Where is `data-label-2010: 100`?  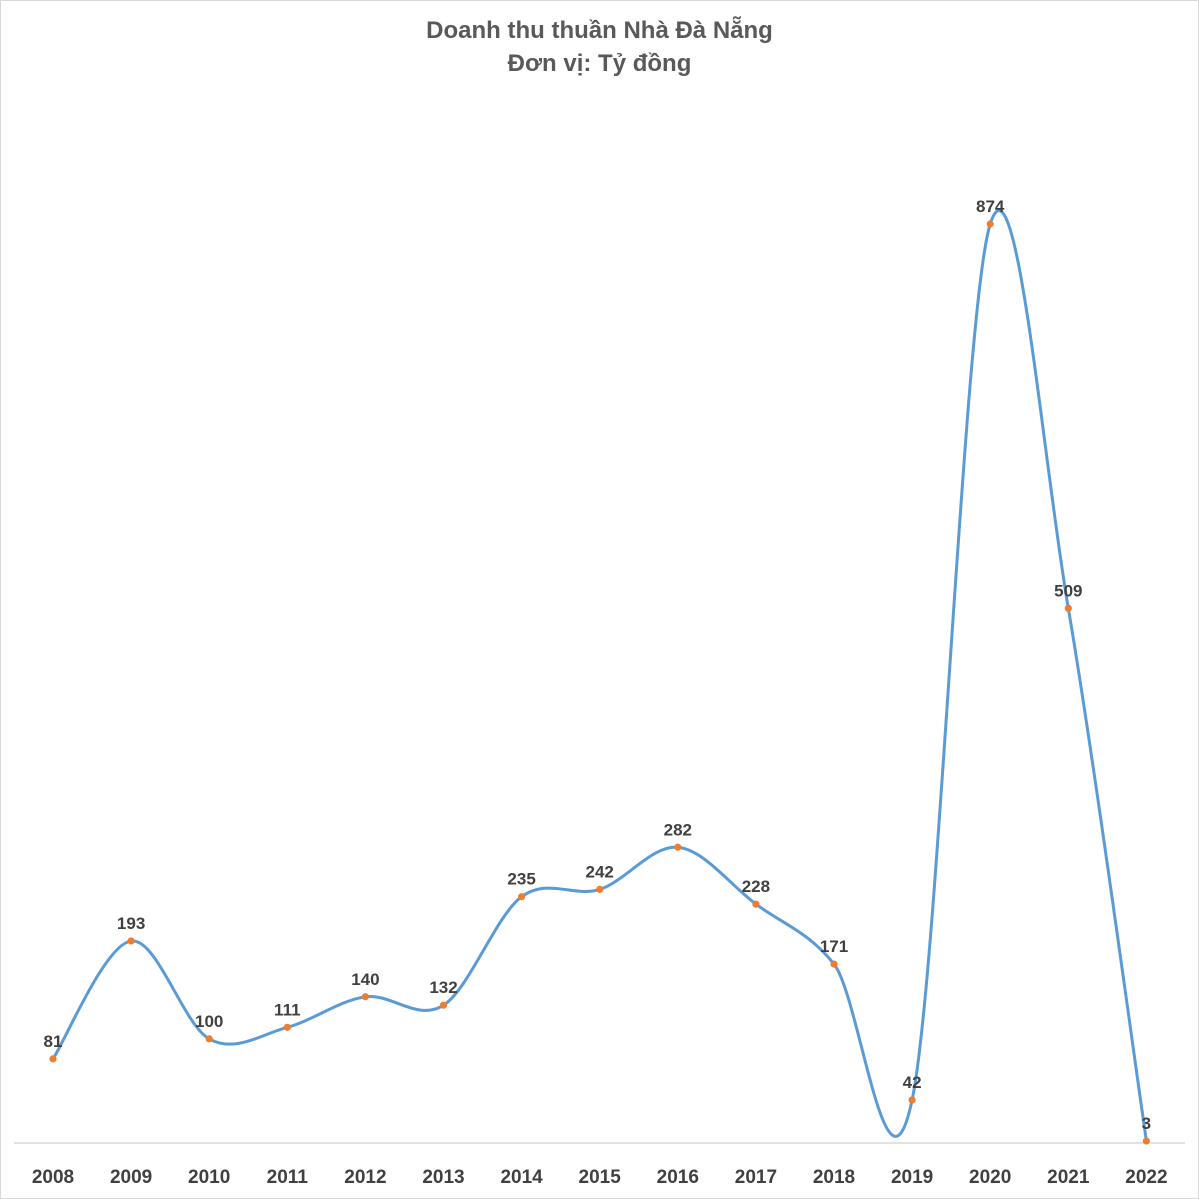 data-label-2010: 100 is located at coordinates (209, 1021).